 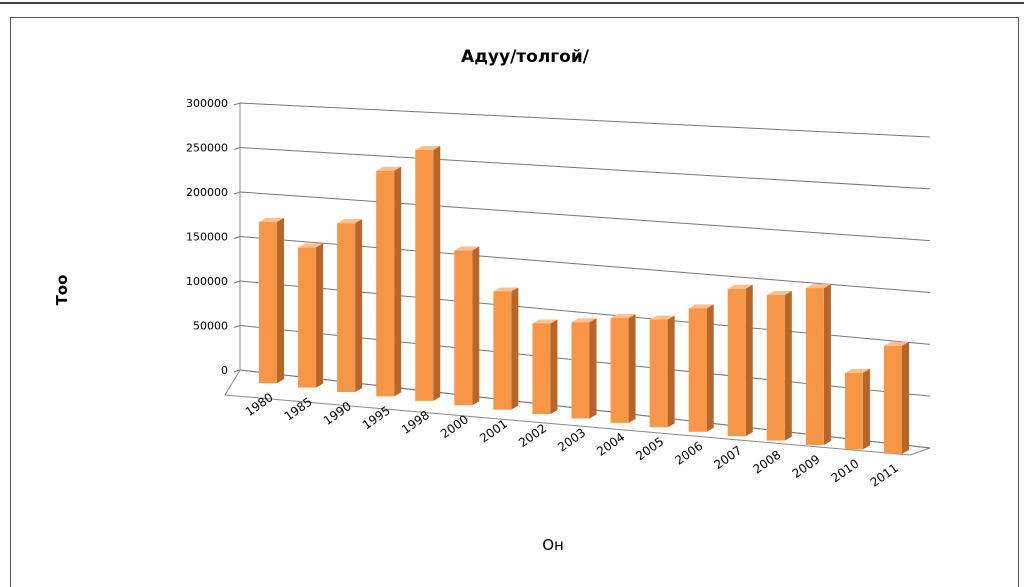 I want to click on y-tick-label: 250000, so click(x=207, y=148).